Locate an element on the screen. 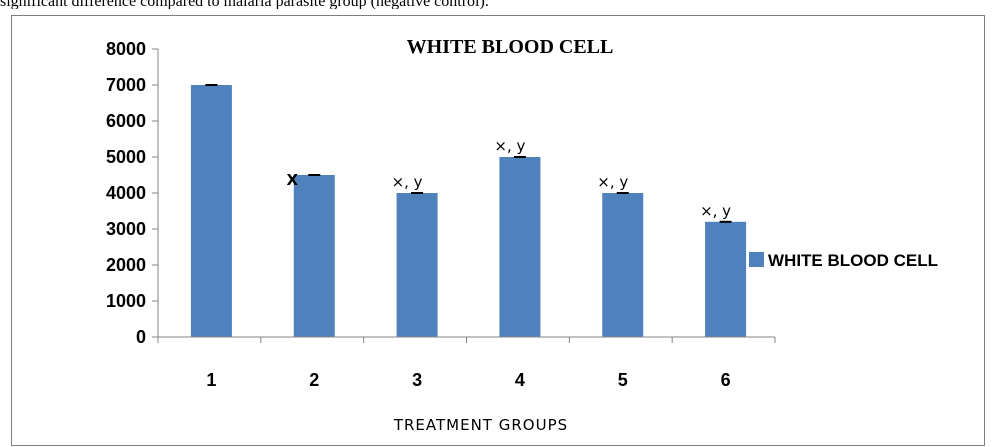  y-tick-label: 7000 is located at coordinates (126, 85).